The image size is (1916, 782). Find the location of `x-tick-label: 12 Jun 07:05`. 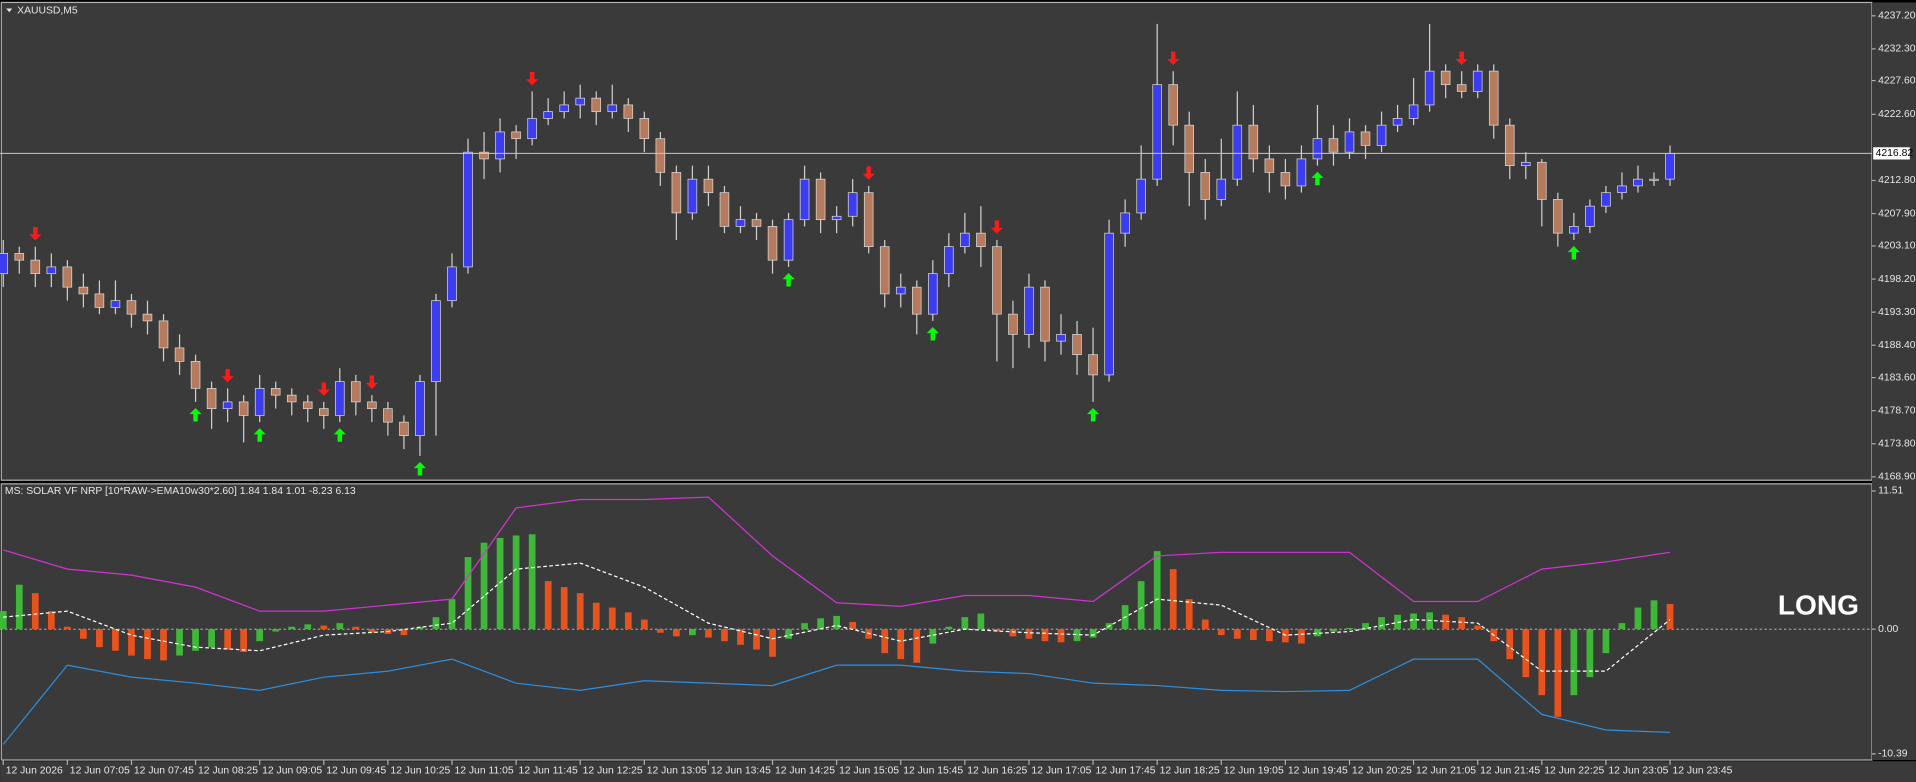

x-tick-label: 12 Jun 07:05 is located at coordinates (100, 771).